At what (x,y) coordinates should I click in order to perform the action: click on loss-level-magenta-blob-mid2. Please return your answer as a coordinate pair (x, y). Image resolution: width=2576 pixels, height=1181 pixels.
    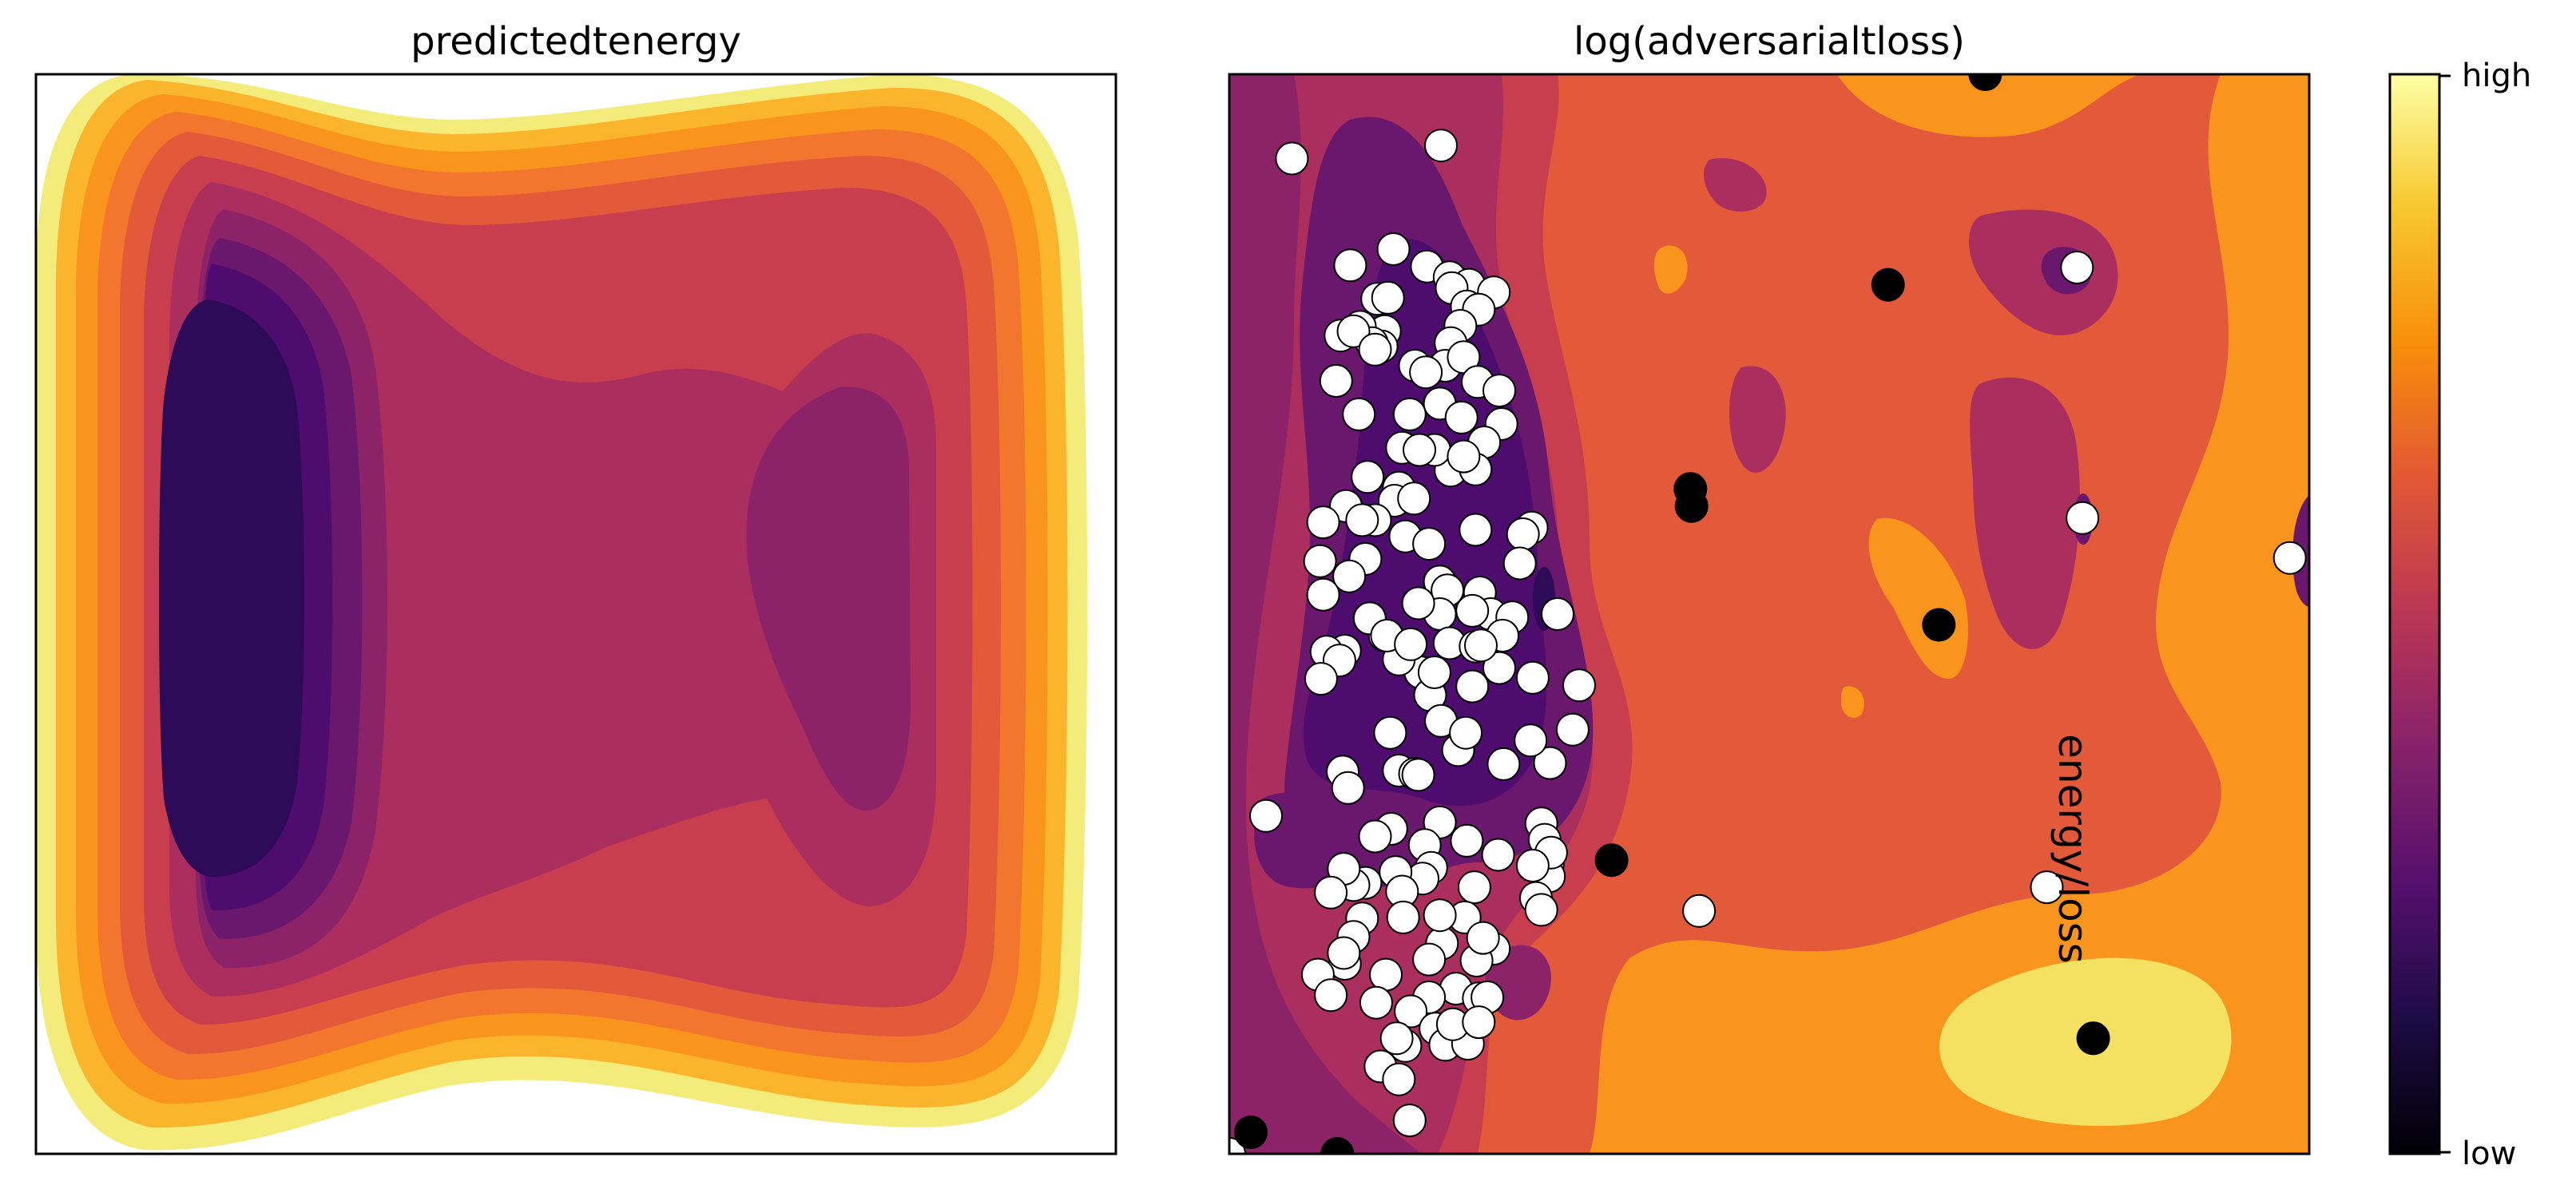
    Looking at the image, I should click on (1758, 420).